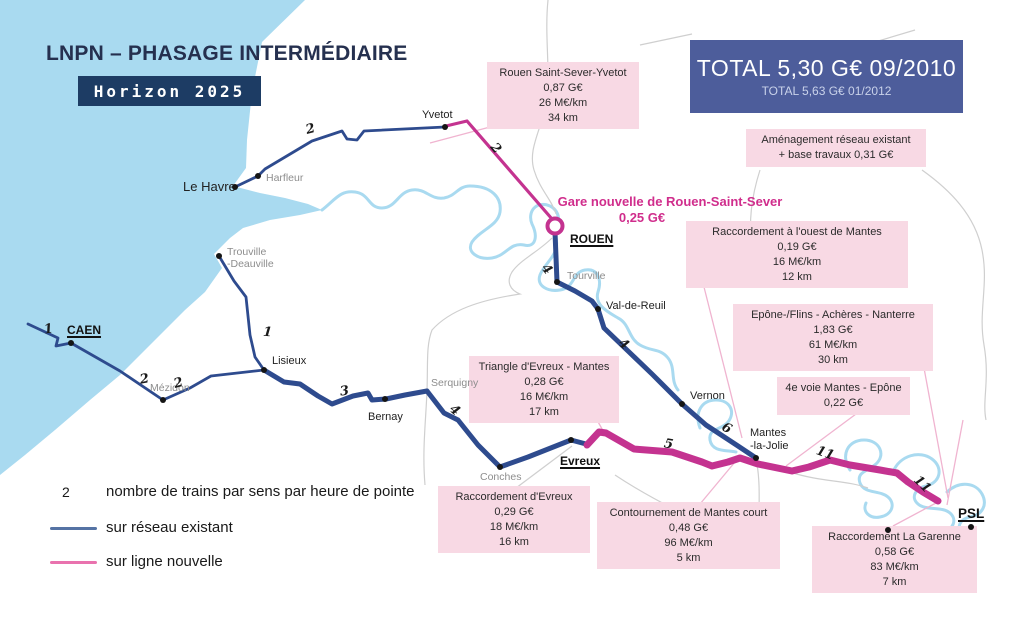 This screenshot has height=619, width=1024. Describe the element at coordinates (670, 201) in the screenshot. I see `gare-nouvelle-name: Gare nouvelle de Rouen-Saint-Sever` at that location.